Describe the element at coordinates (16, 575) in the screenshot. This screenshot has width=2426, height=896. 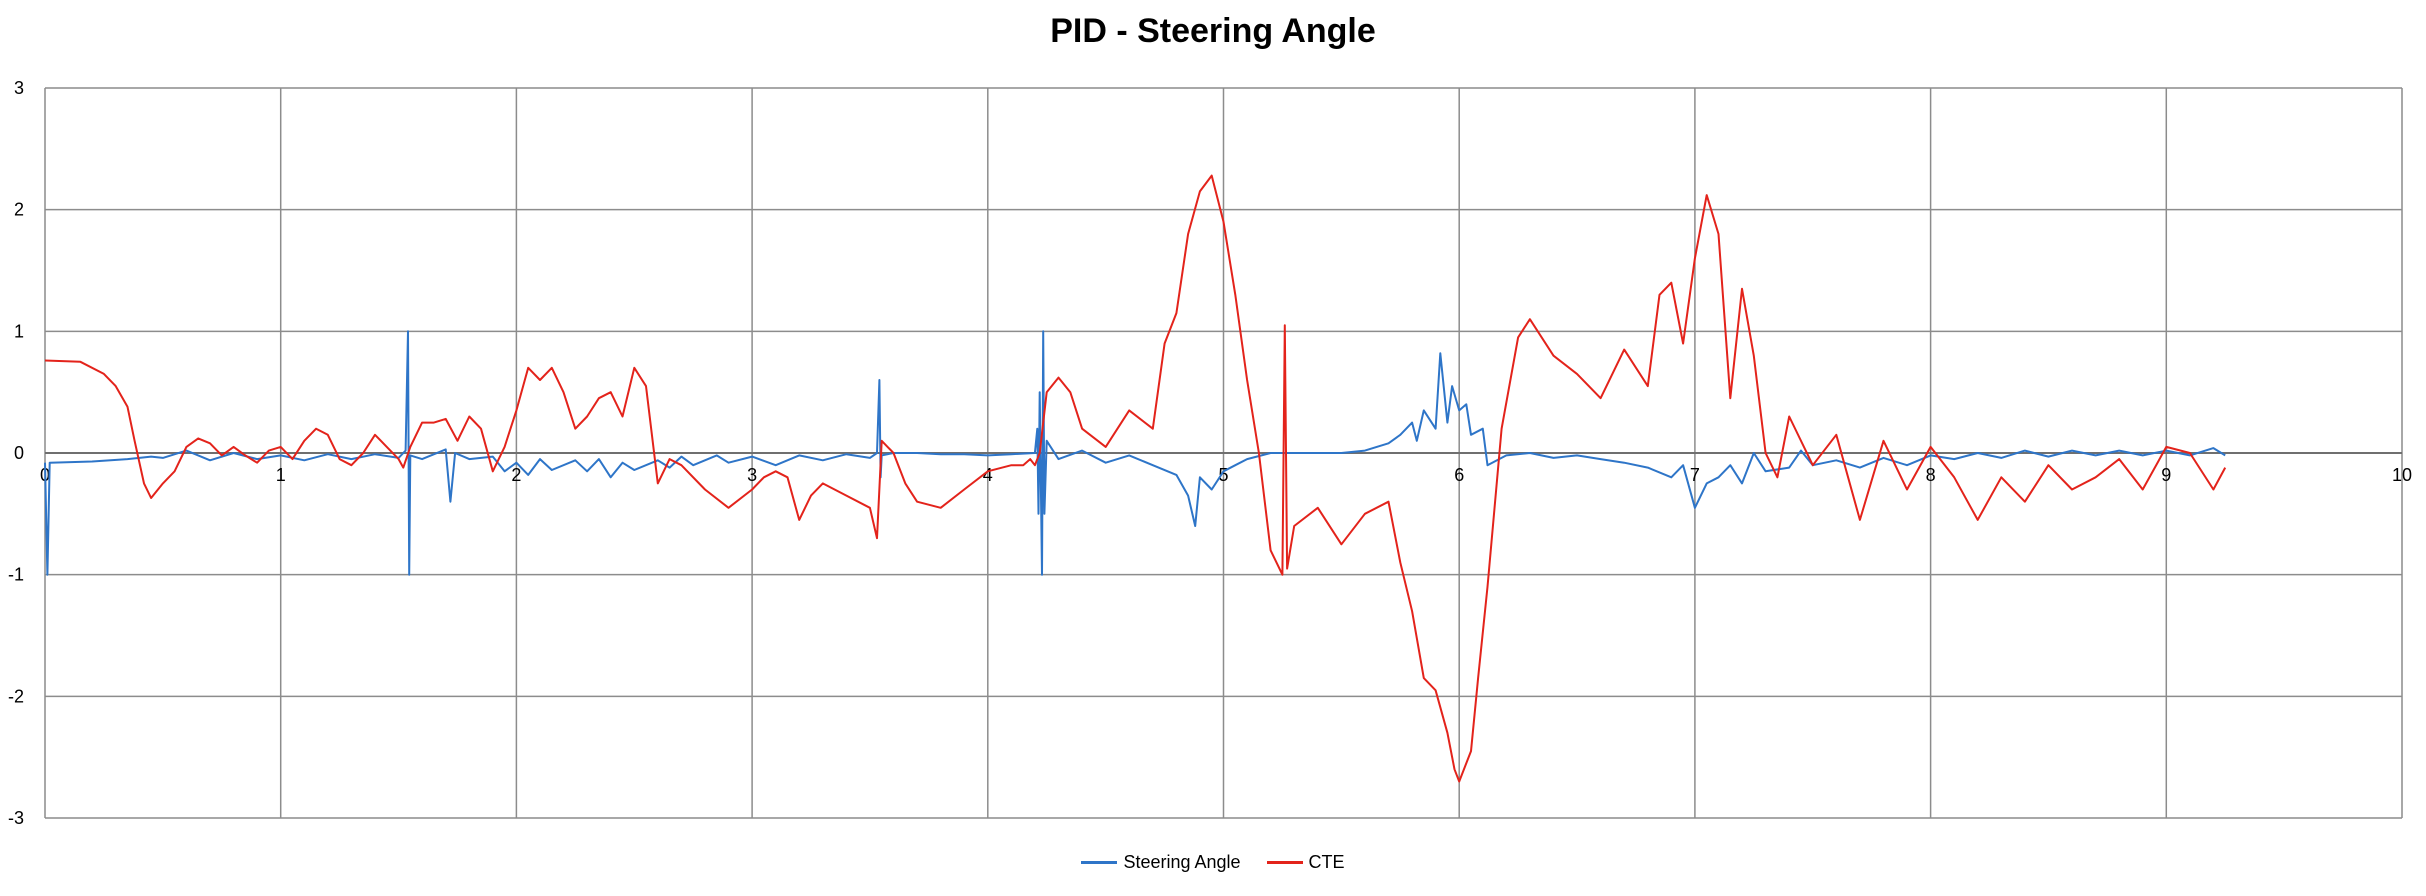
I see `y-tick-label: -1` at that location.